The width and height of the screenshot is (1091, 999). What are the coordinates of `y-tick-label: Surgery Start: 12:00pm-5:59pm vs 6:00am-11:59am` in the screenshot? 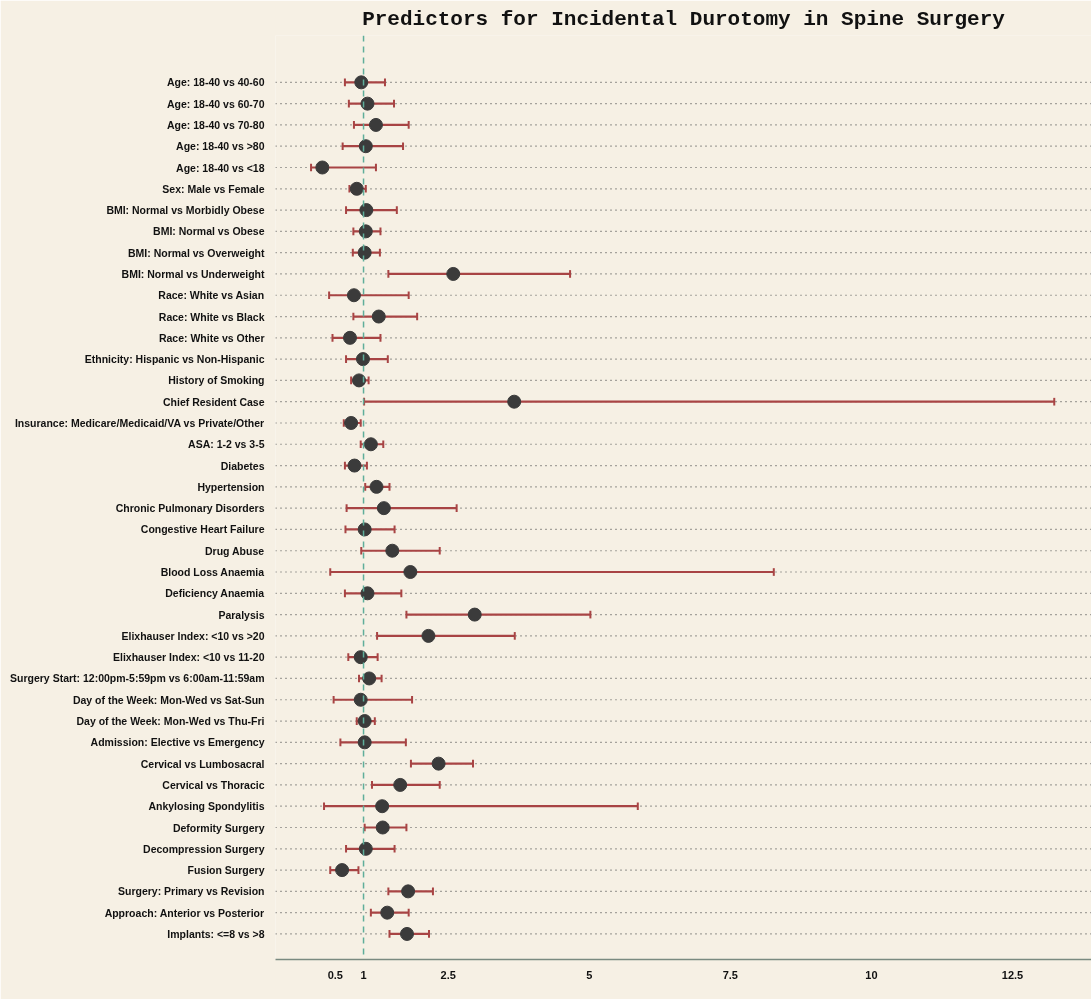 It's located at (137, 678).